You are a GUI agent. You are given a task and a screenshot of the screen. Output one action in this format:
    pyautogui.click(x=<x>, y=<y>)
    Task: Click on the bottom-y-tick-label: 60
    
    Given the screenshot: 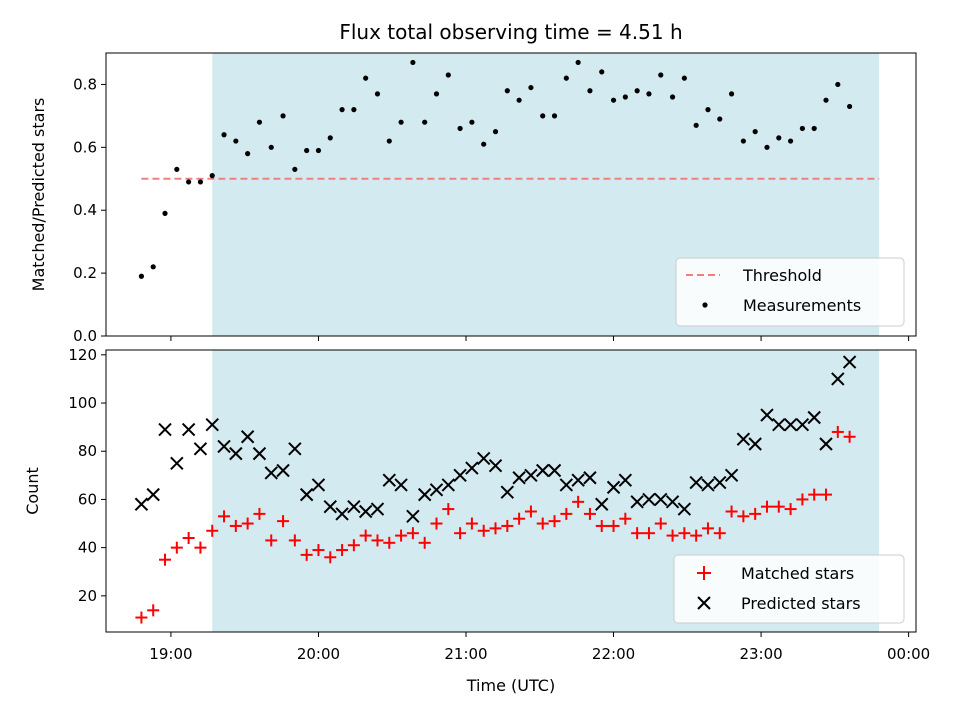 What is the action you would take?
    pyautogui.click(x=87, y=499)
    